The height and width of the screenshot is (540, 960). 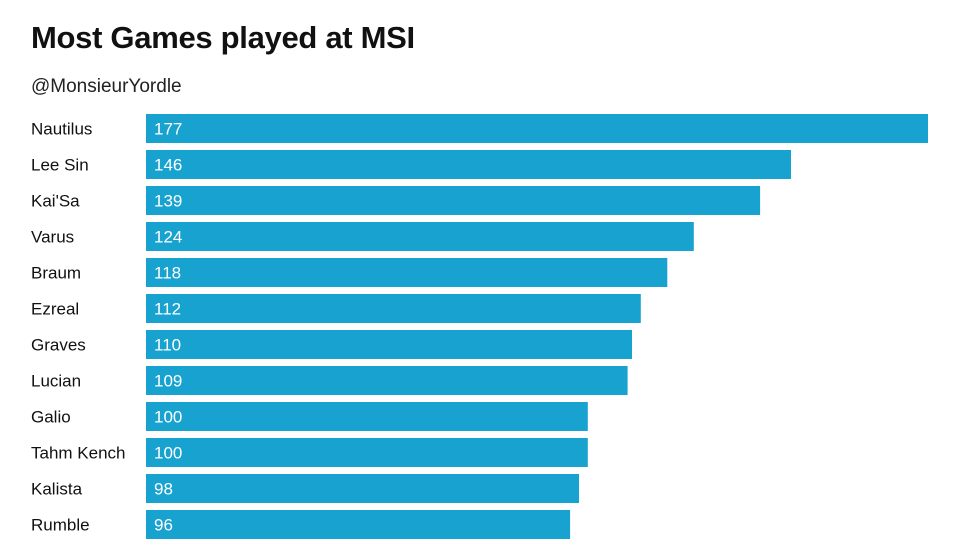 What do you see at coordinates (168, 201) in the screenshot?
I see `value-label: 139` at bounding box center [168, 201].